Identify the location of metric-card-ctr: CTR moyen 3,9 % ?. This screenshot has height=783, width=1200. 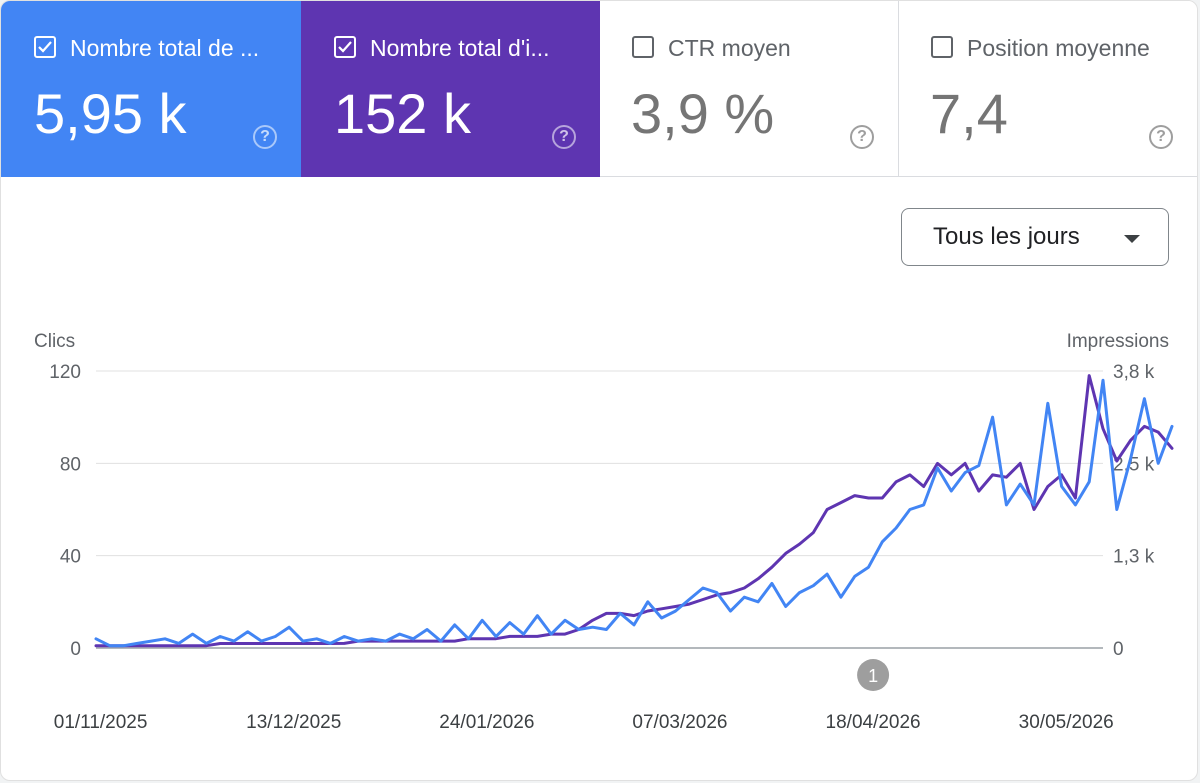
(749, 89).